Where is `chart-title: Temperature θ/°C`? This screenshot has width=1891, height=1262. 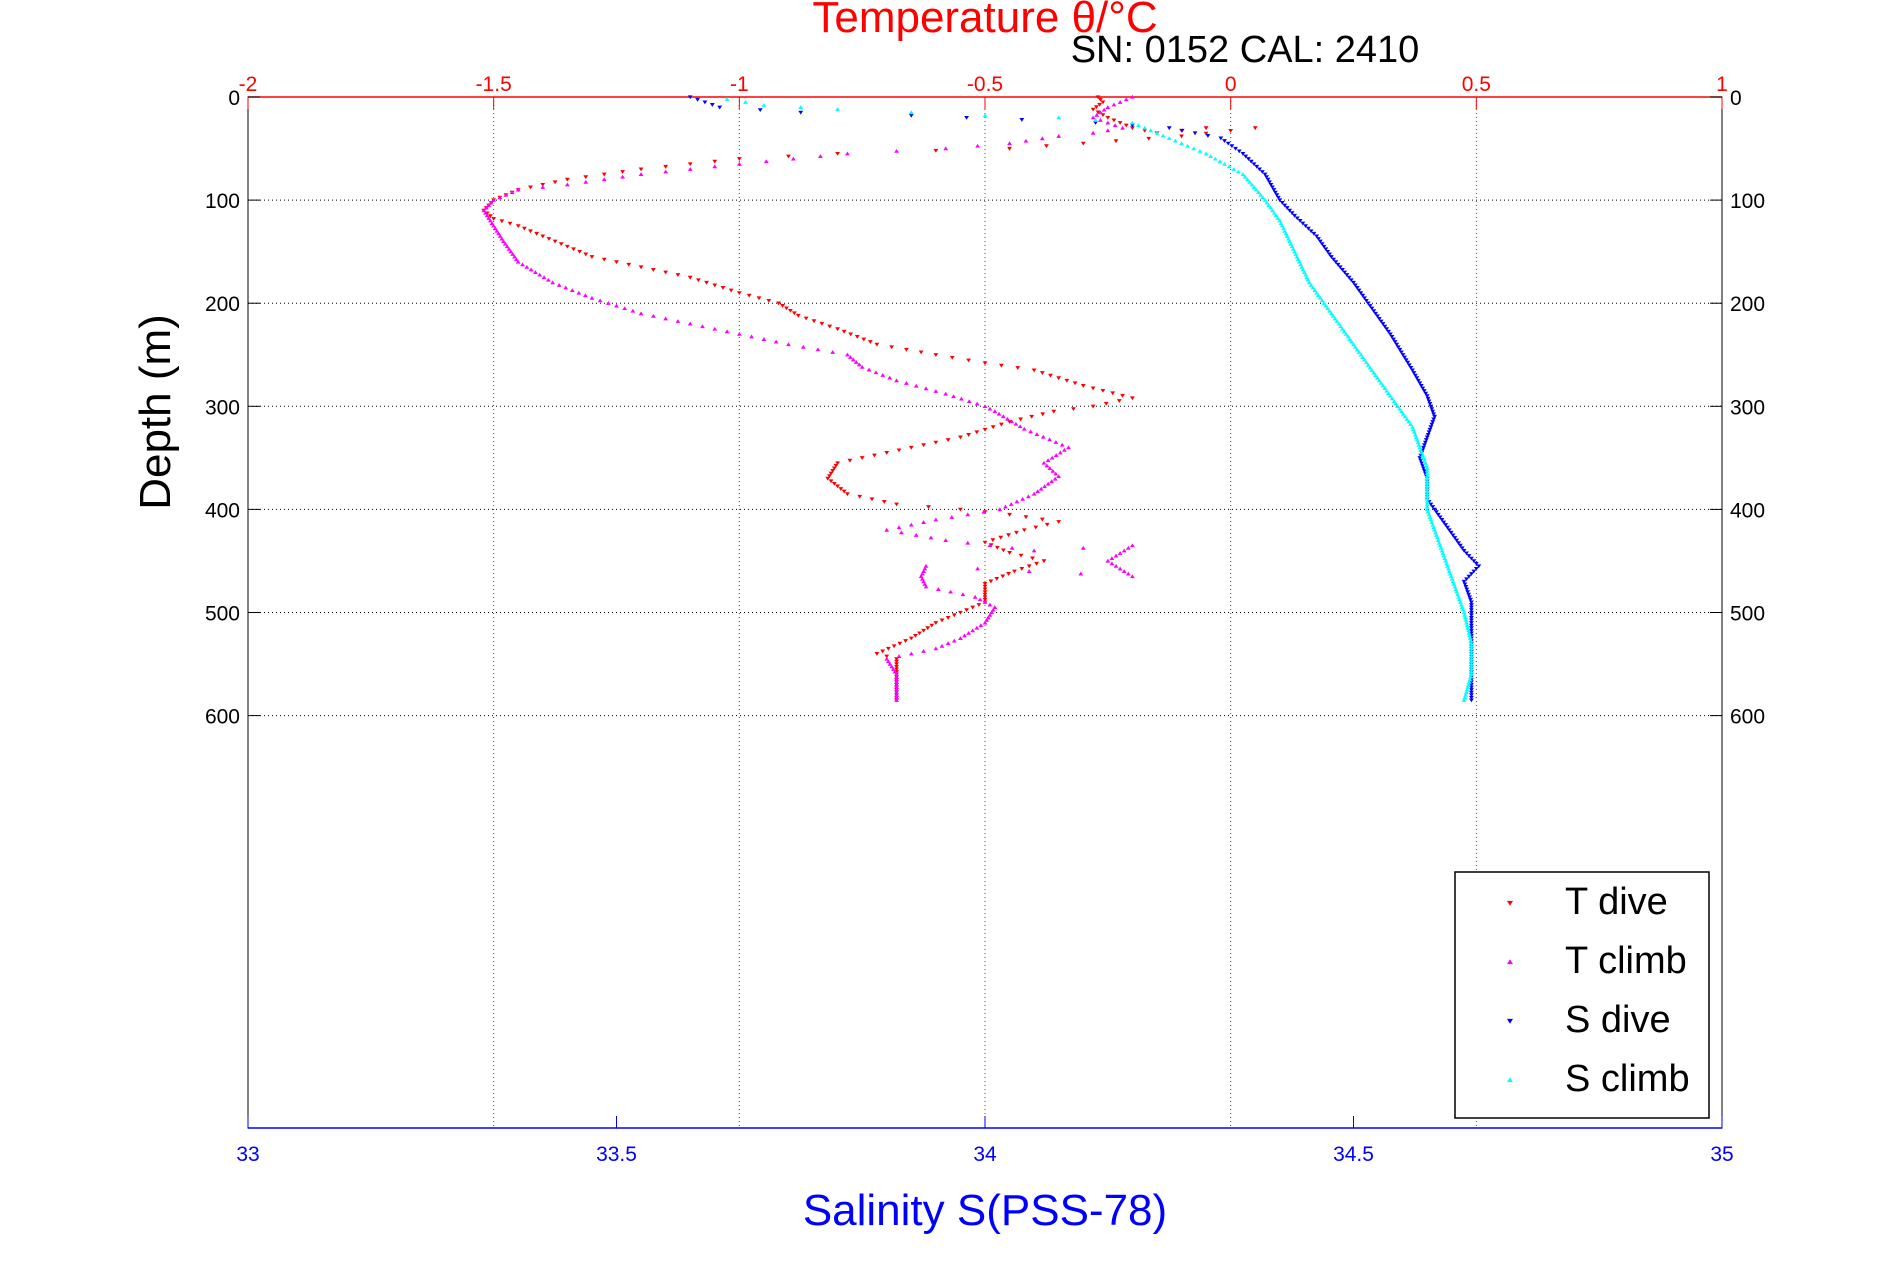 chart-title: Temperature θ/°C is located at coordinates (984, 21).